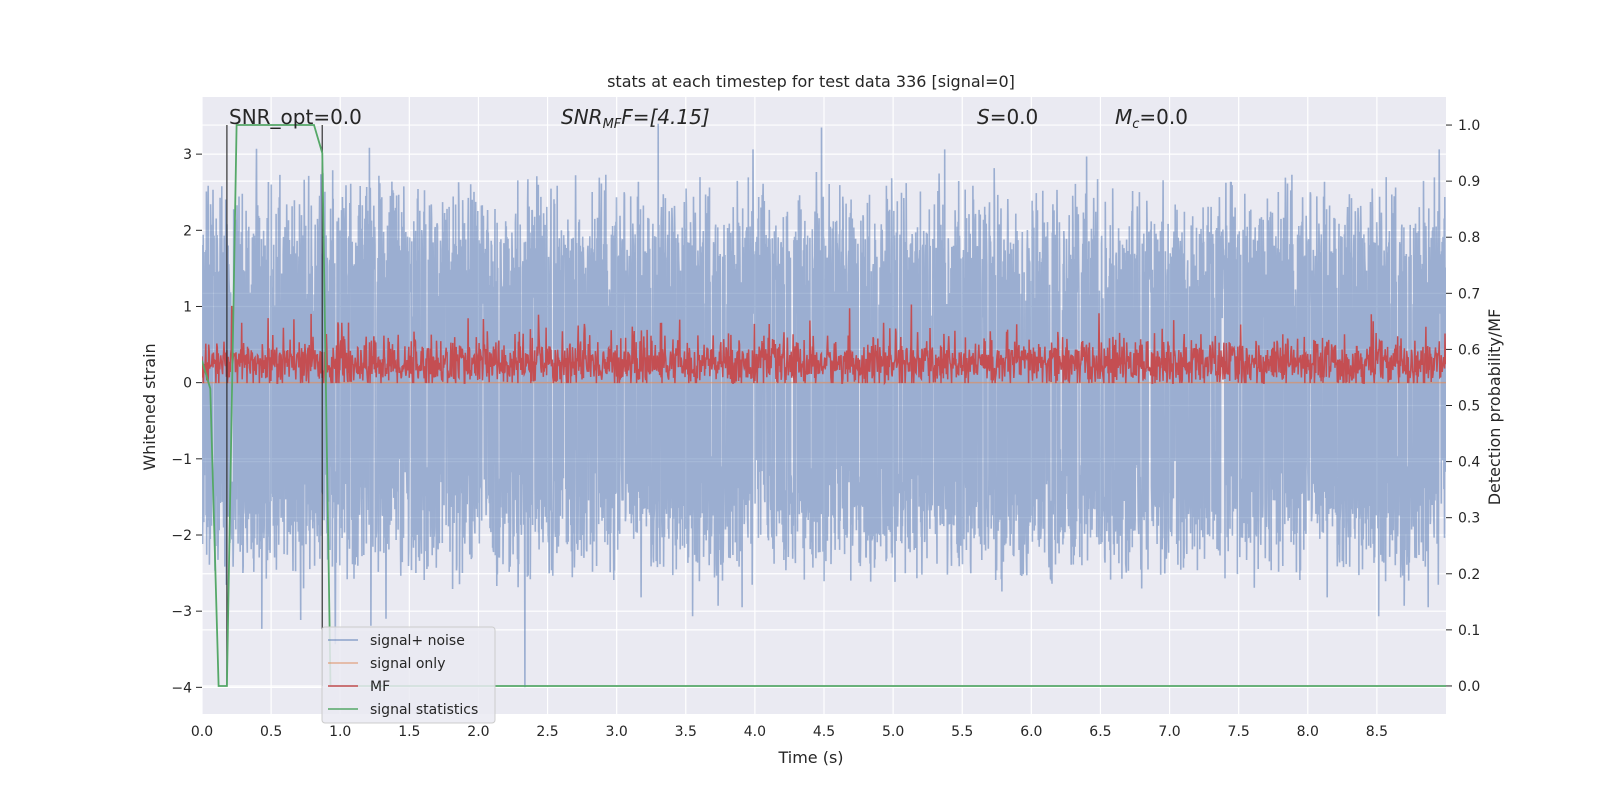 The height and width of the screenshot is (800, 1600). I want to click on snr-mf-annotation: SNRMFF=[4.15], so click(635, 118).